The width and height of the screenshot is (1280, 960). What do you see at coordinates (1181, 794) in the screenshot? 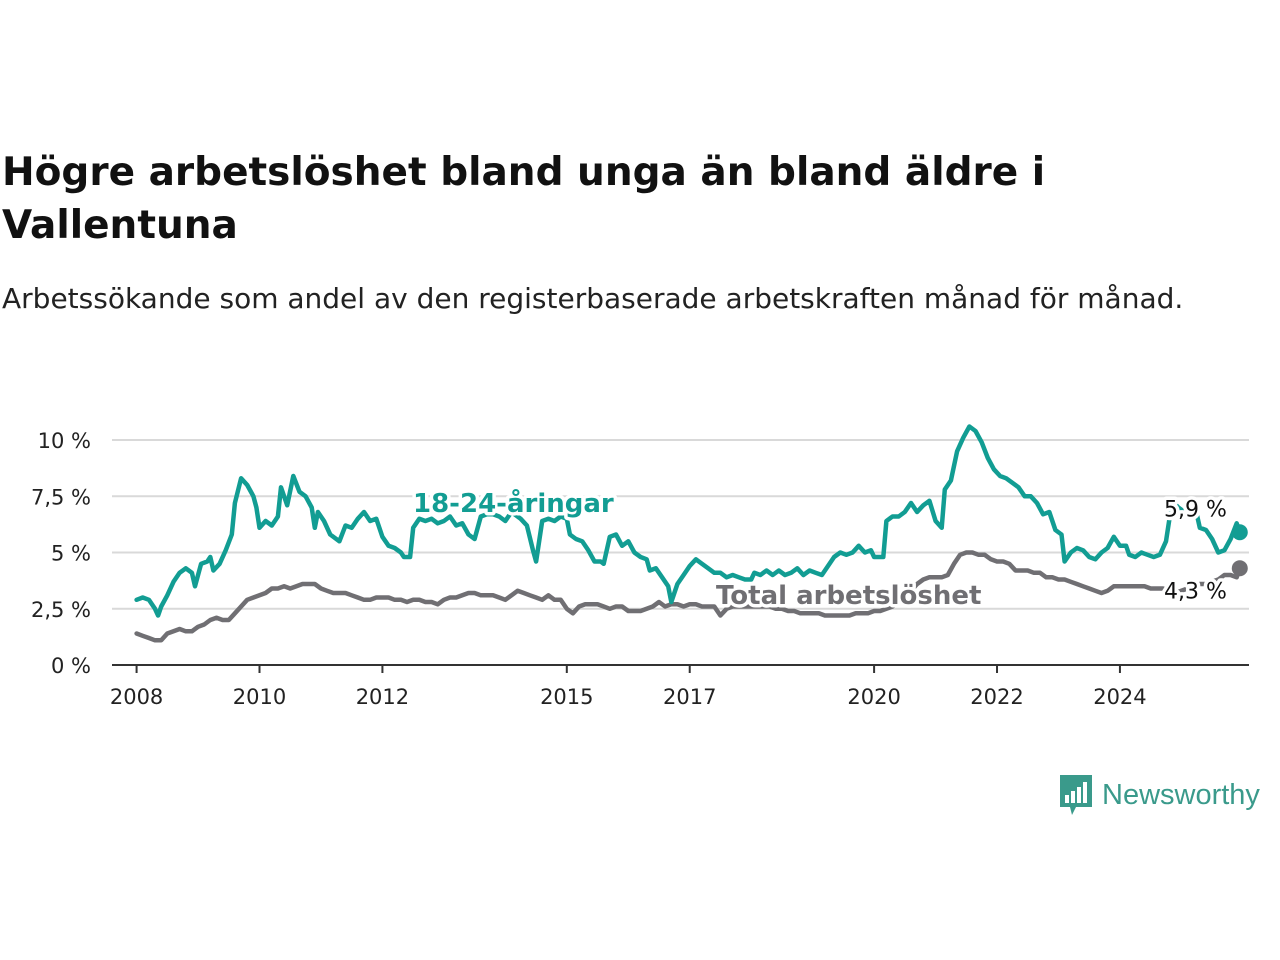
I see `brand-name: Newsworthy` at bounding box center [1181, 794].